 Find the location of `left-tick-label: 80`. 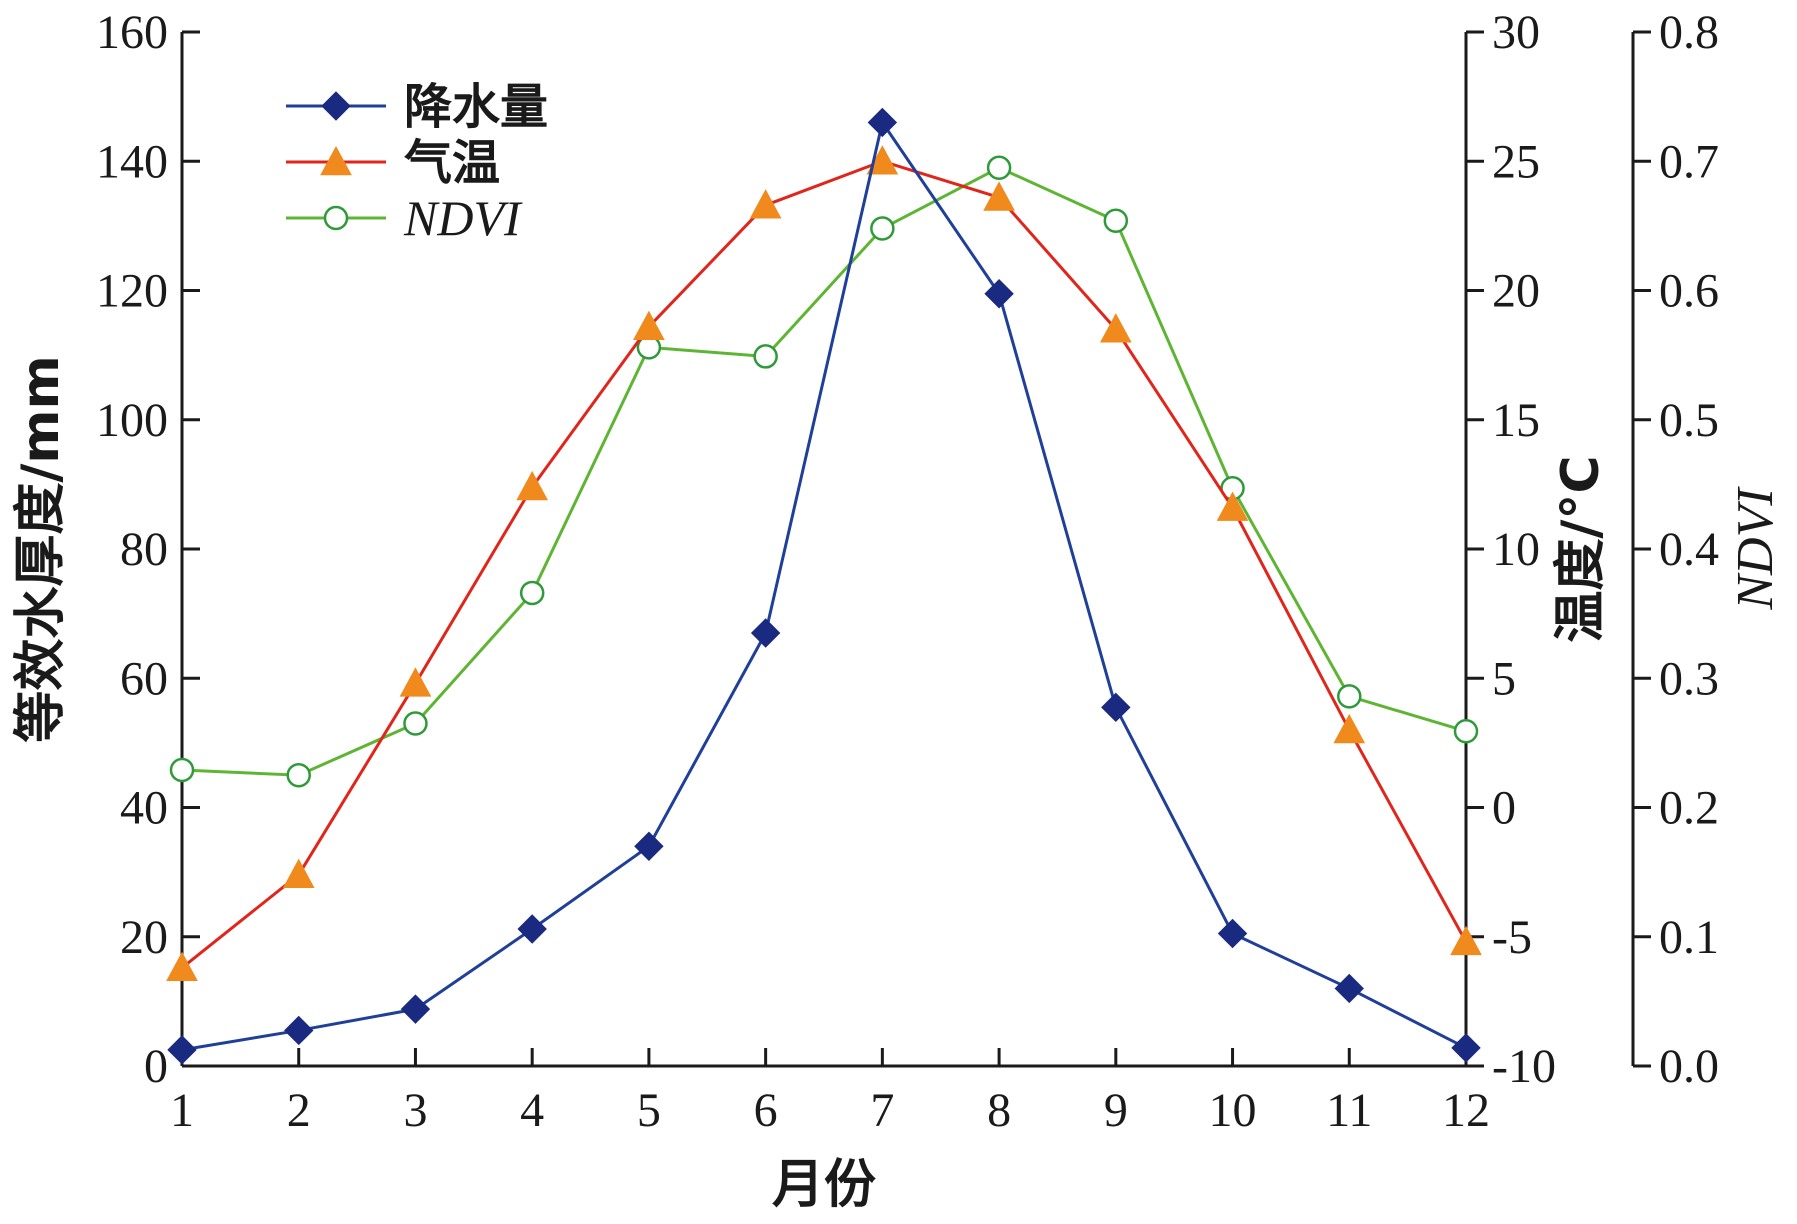

left-tick-label: 80 is located at coordinates (144, 549).